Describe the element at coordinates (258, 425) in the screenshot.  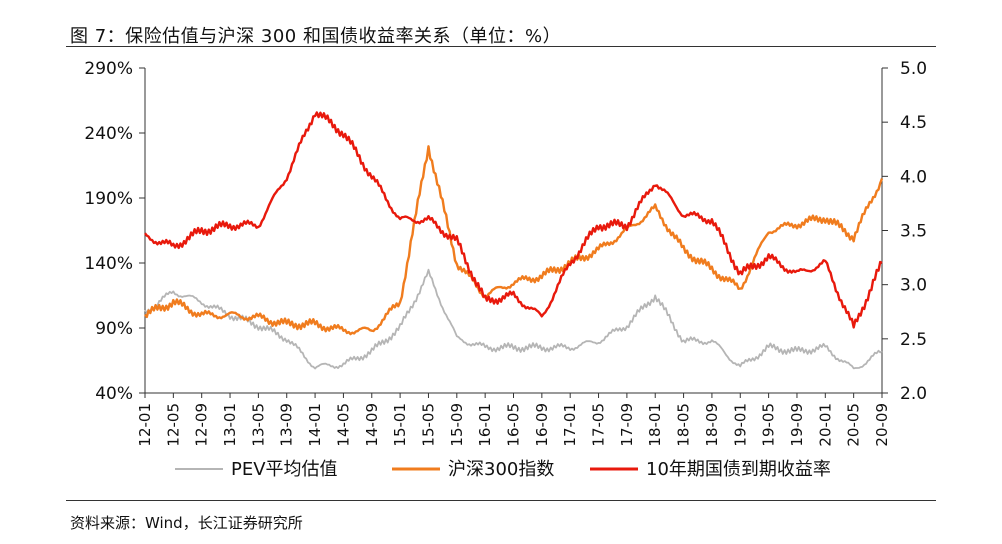
I see `x-axis-tick-label: 13-05` at that location.